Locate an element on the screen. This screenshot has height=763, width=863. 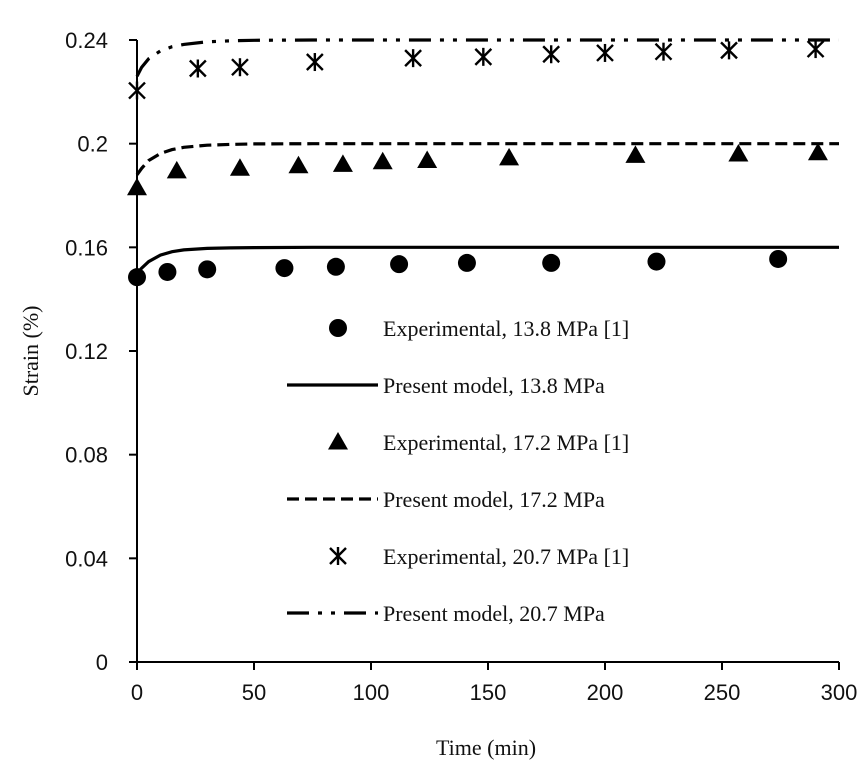
legend-item: Present model, 13.8 MPa is located at coordinates (446, 385).